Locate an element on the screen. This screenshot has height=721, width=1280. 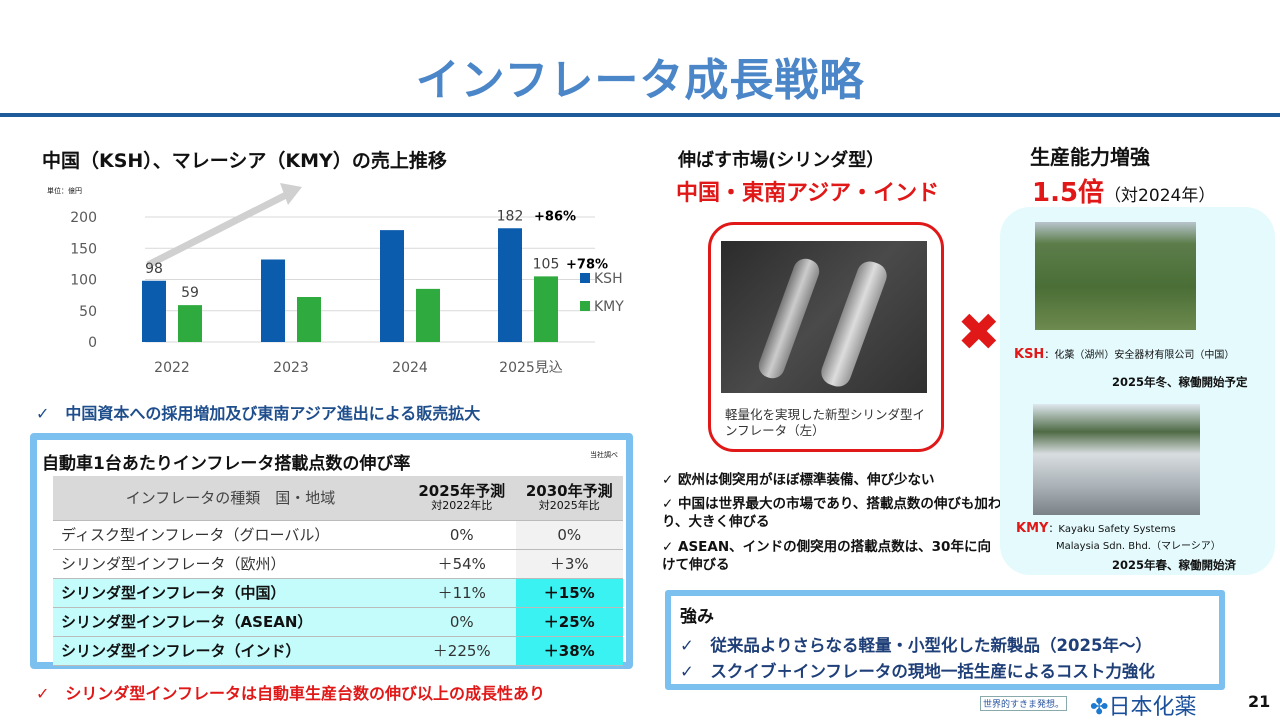
table-cell-type: シリンダ型インフレータ（欧州） is located at coordinates (230, 564).